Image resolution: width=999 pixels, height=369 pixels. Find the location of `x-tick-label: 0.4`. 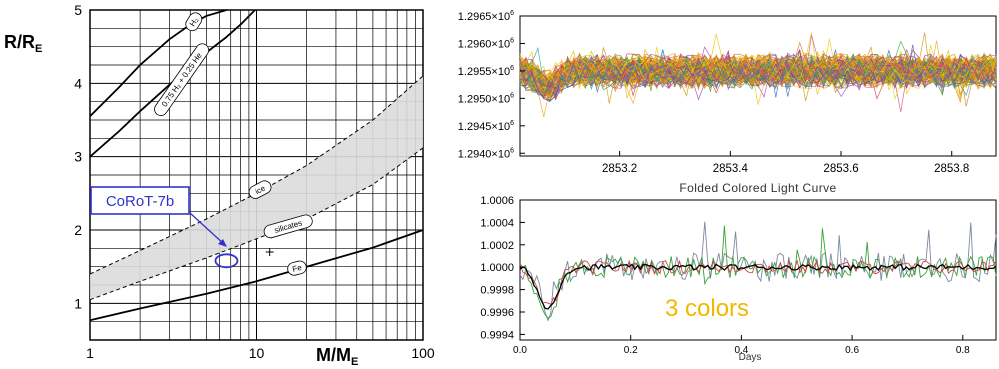

x-tick-label: 0.4 is located at coordinates (741, 350).